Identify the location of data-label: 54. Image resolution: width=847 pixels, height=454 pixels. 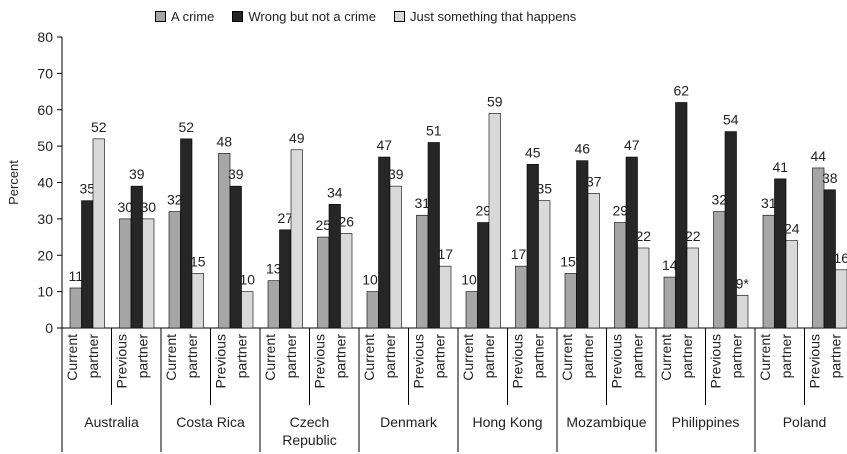
(731, 120).